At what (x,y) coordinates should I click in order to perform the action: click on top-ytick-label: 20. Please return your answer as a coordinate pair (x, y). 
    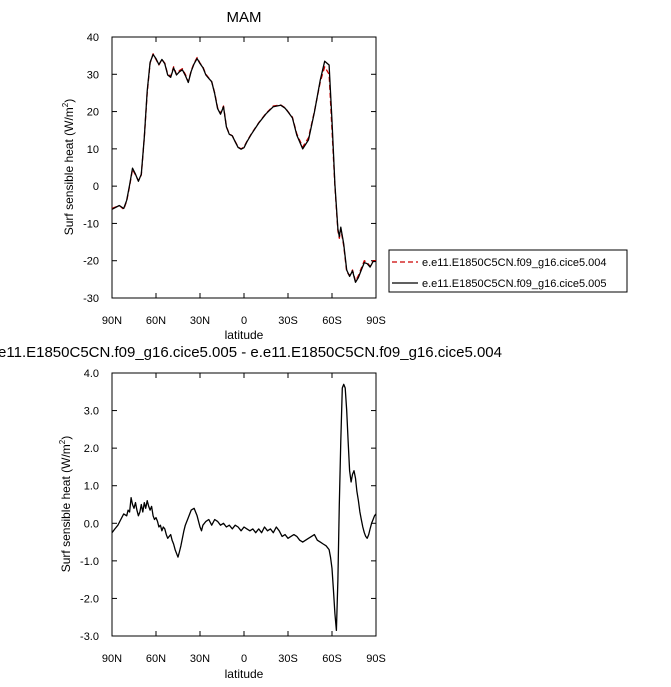
    Looking at the image, I should click on (93, 113).